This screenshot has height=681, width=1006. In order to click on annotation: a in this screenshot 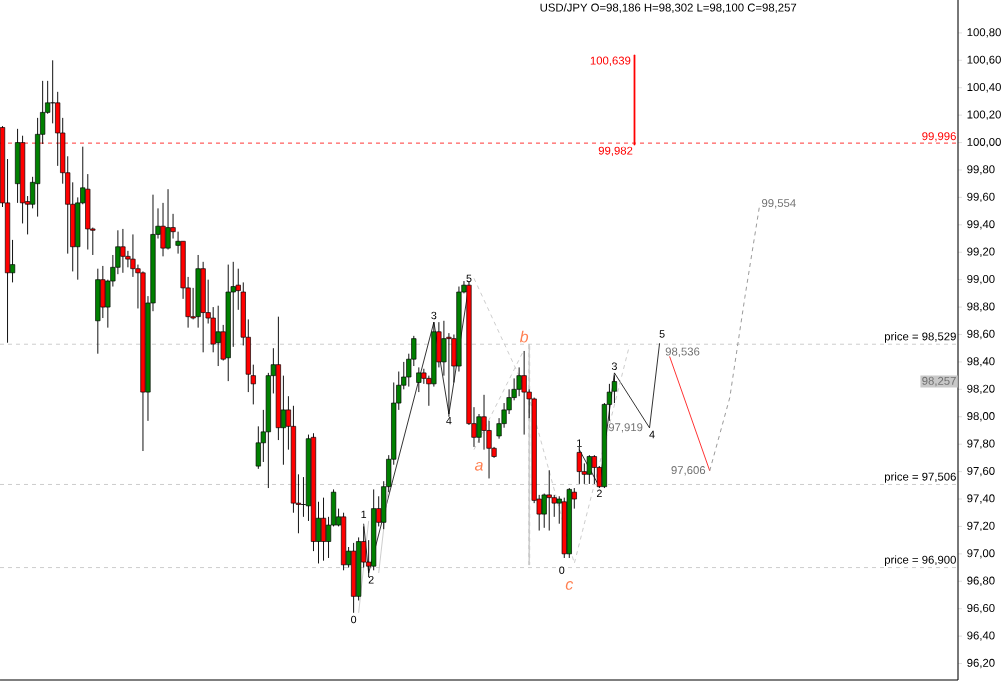, I will do `click(478, 466)`.